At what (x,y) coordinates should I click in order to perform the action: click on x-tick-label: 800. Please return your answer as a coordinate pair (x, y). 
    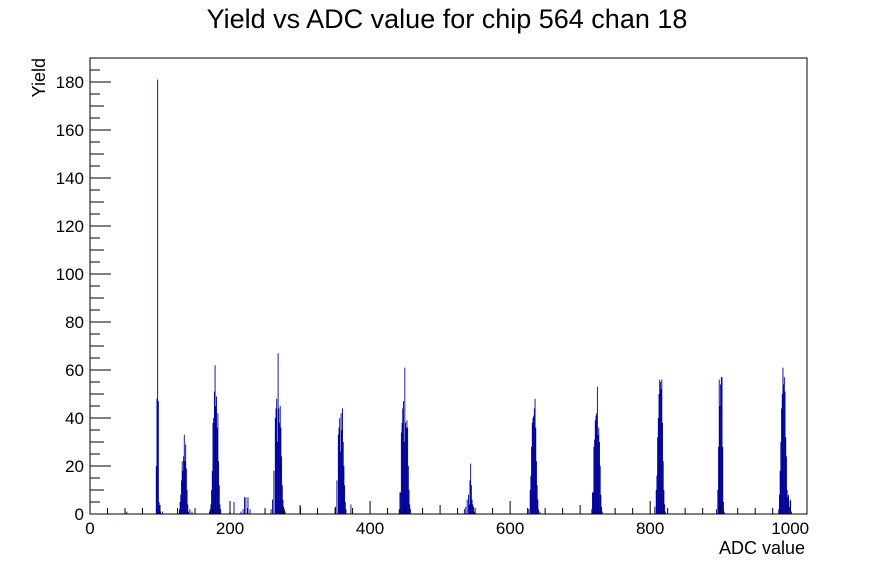
    Looking at the image, I should click on (650, 528).